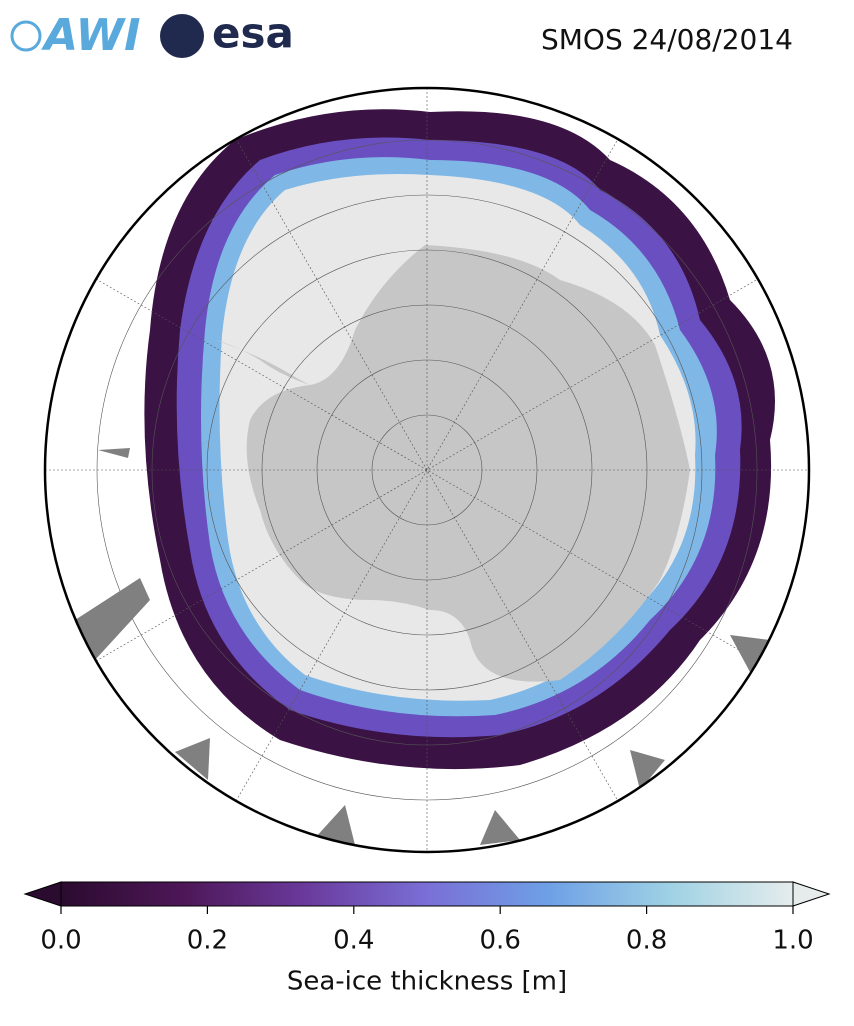 This screenshot has width=854, height=1026. Describe the element at coordinates (182, 36) in the screenshot. I see `esa-icon` at that location.